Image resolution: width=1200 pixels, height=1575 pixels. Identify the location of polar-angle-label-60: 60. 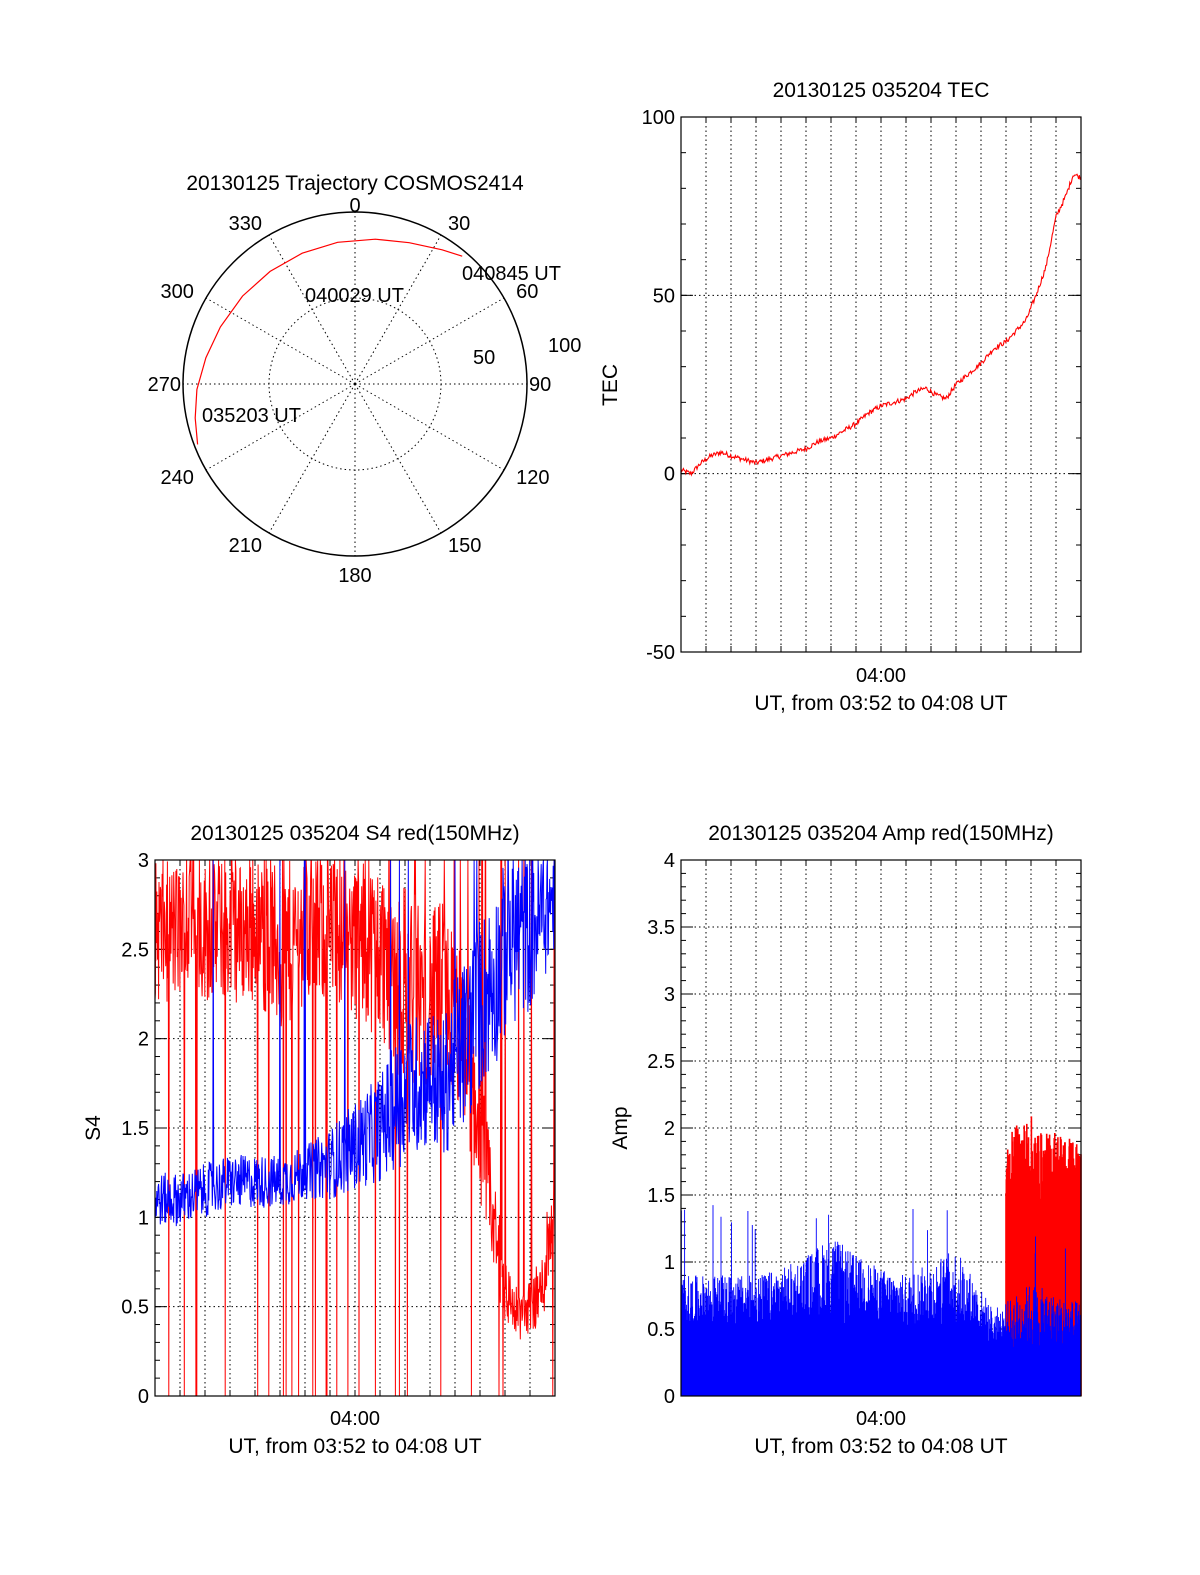
(527, 292).